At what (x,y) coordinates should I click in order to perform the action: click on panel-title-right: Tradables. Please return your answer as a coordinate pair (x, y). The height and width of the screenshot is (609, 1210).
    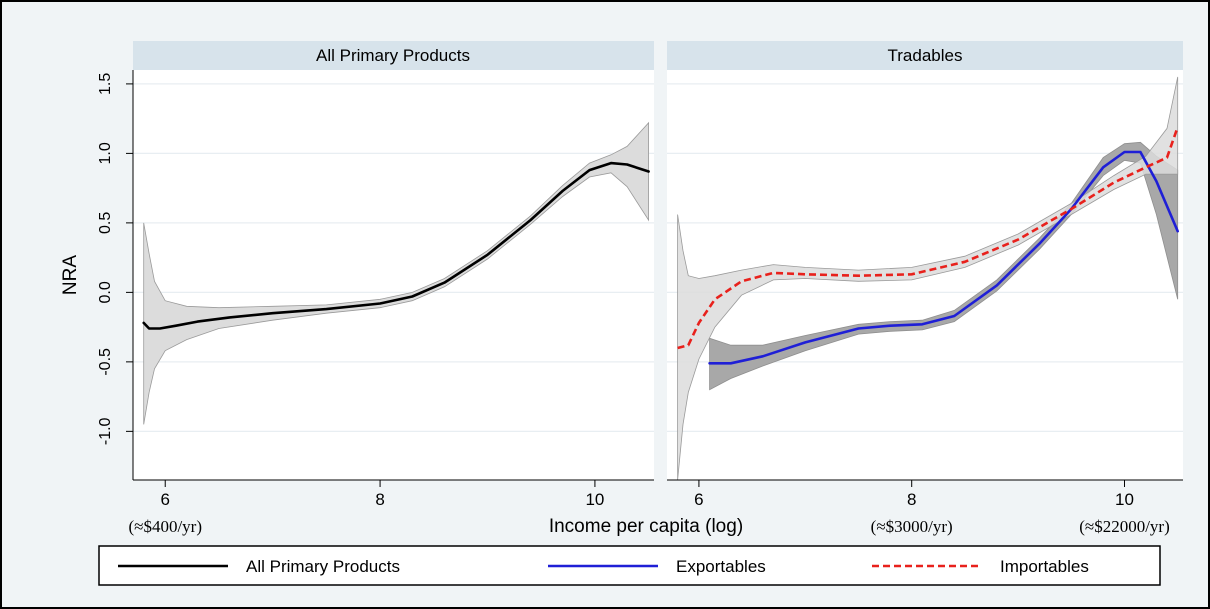
    Looking at the image, I should click on (925, 55).